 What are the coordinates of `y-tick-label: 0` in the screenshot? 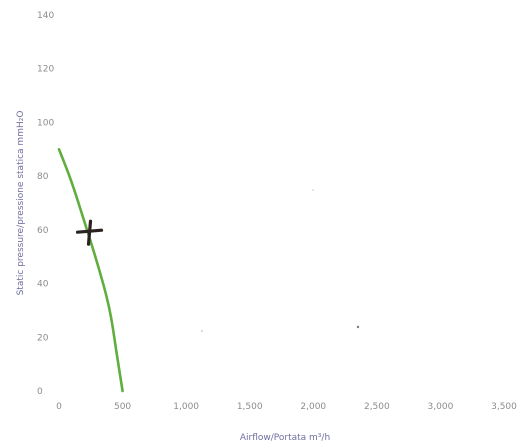 It's located at (40, 392).